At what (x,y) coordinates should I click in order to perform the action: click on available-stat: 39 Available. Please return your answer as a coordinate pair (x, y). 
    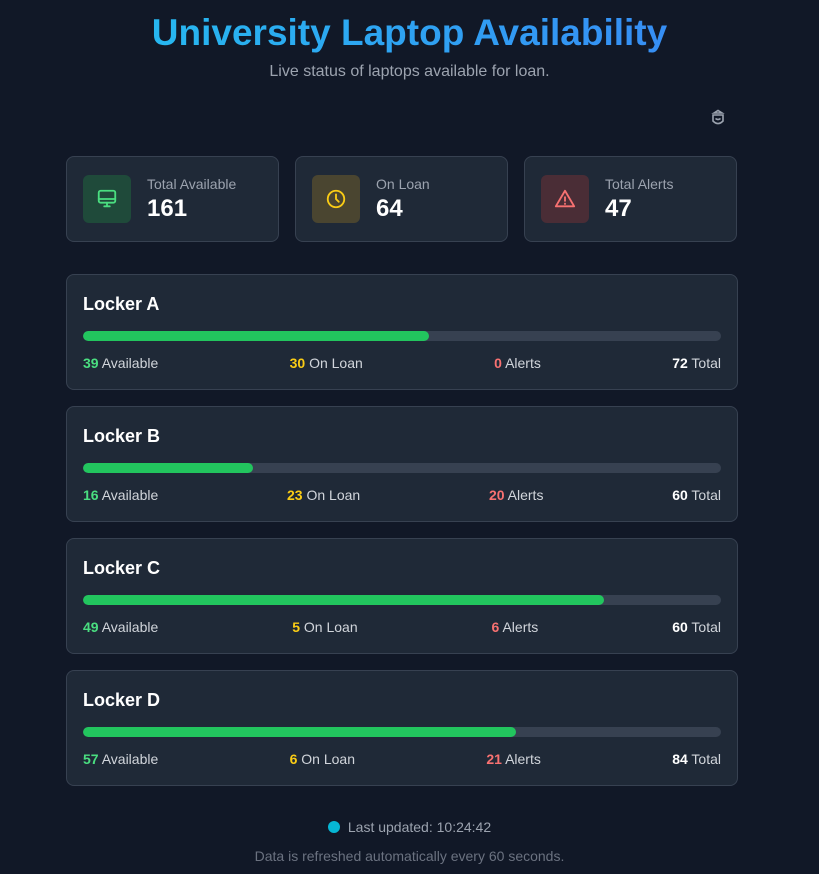
    Looking at the image, I should click on (121, 363).